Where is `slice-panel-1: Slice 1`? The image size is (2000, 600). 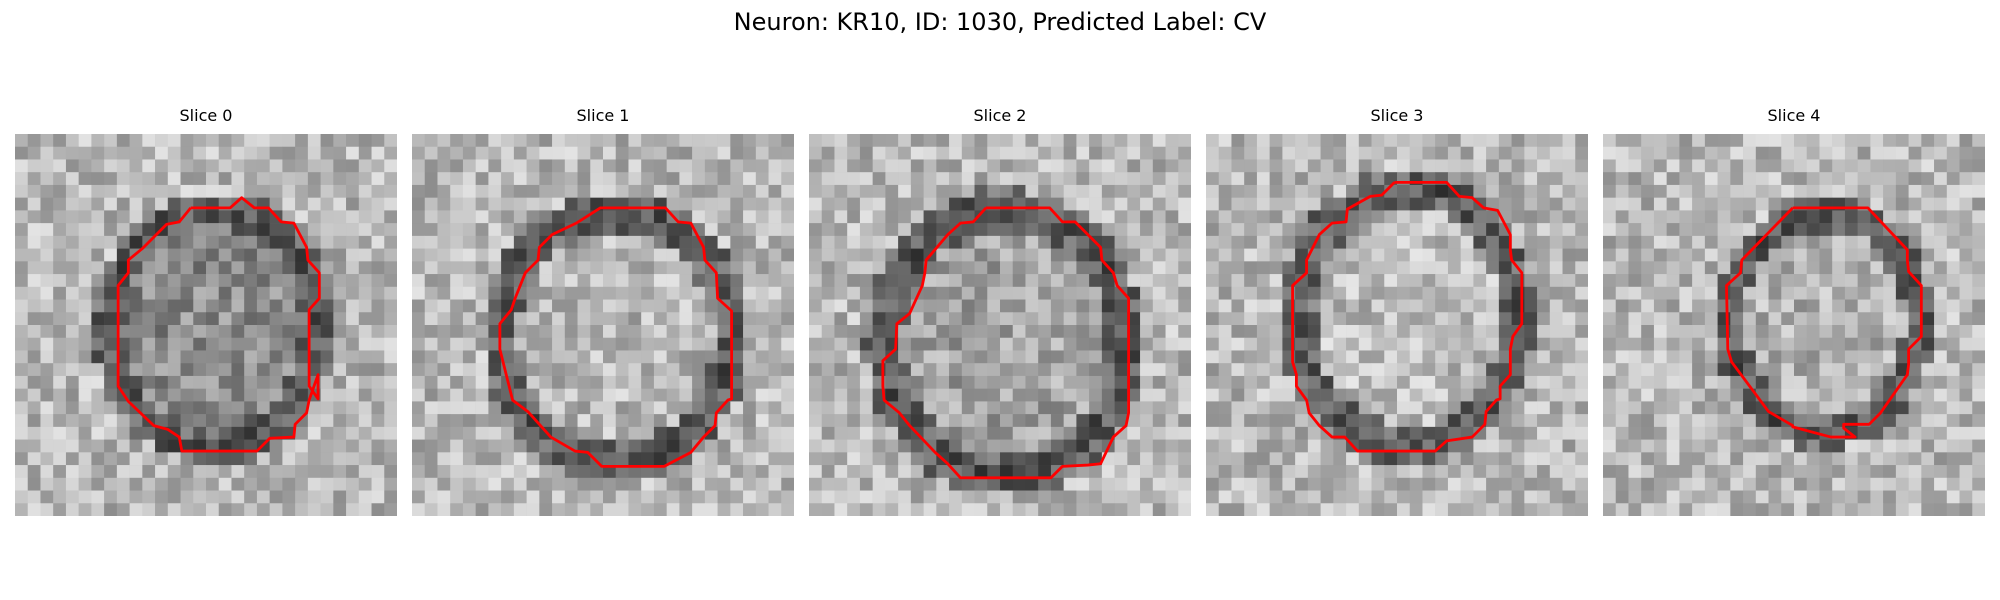 slice-panel-1: Slice 1 is located at coordinates (603, 310).